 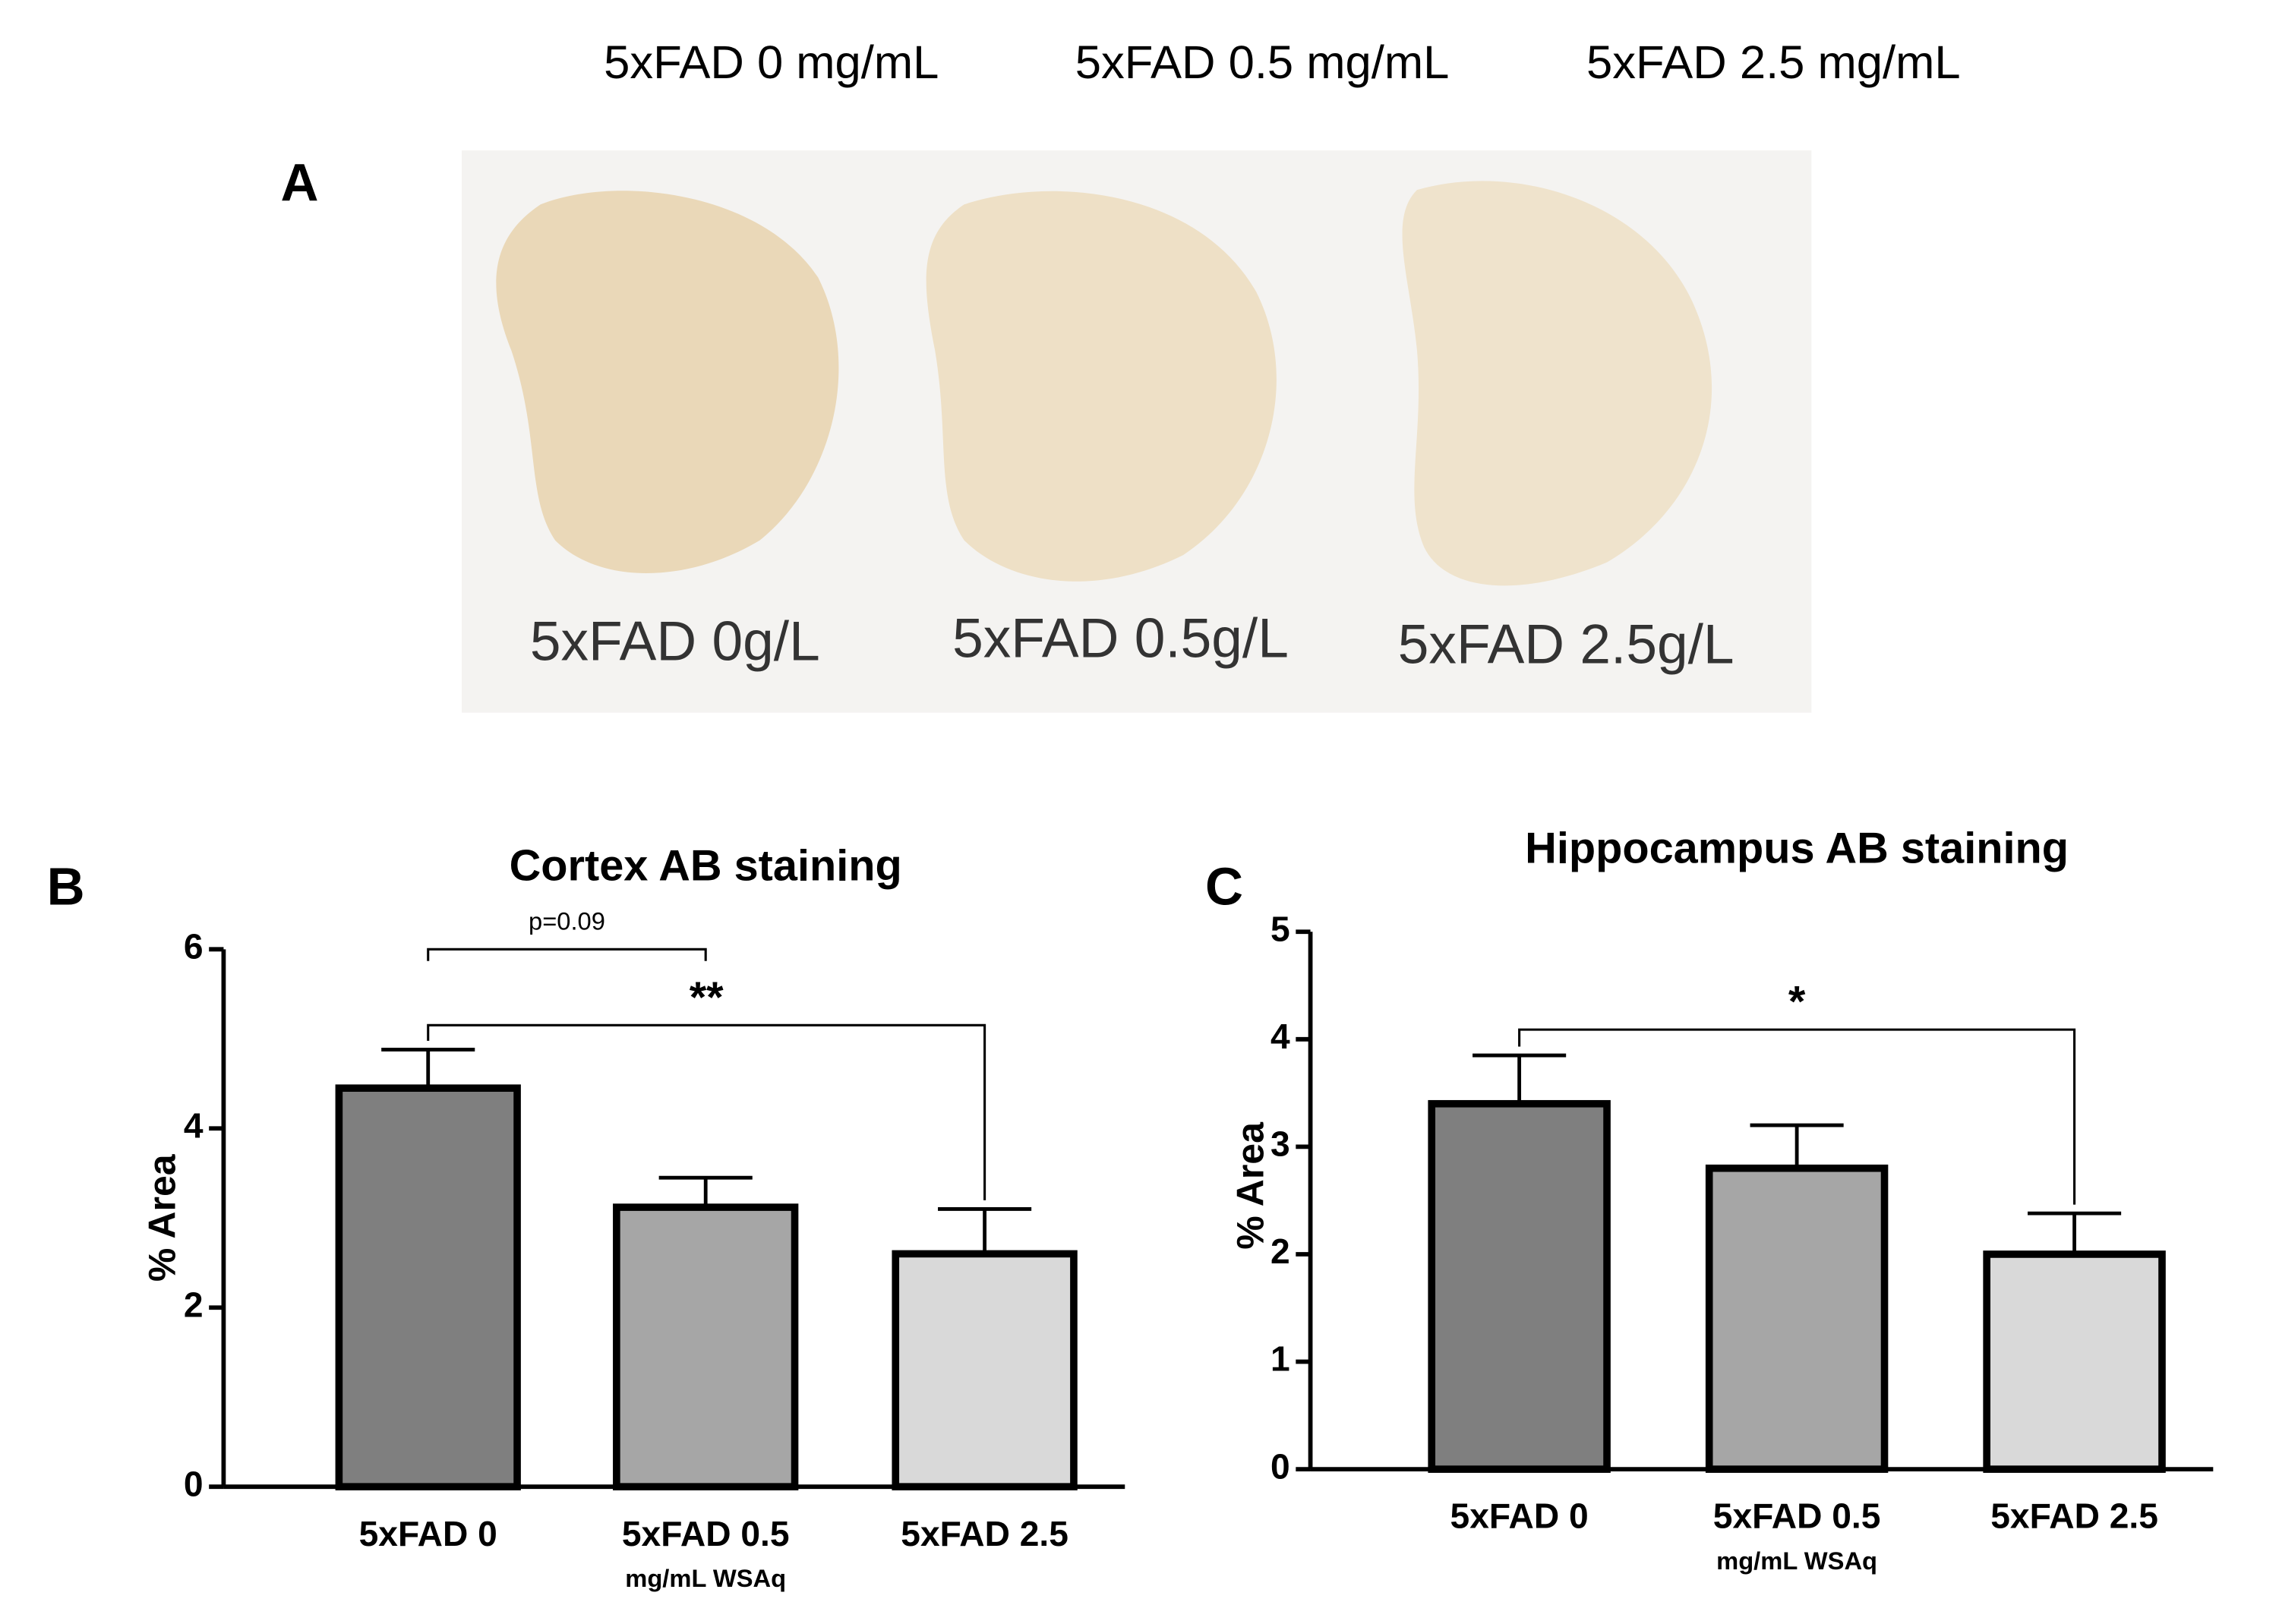 I want to click on y-tick-label: 5, so click(x=1280, y=929).